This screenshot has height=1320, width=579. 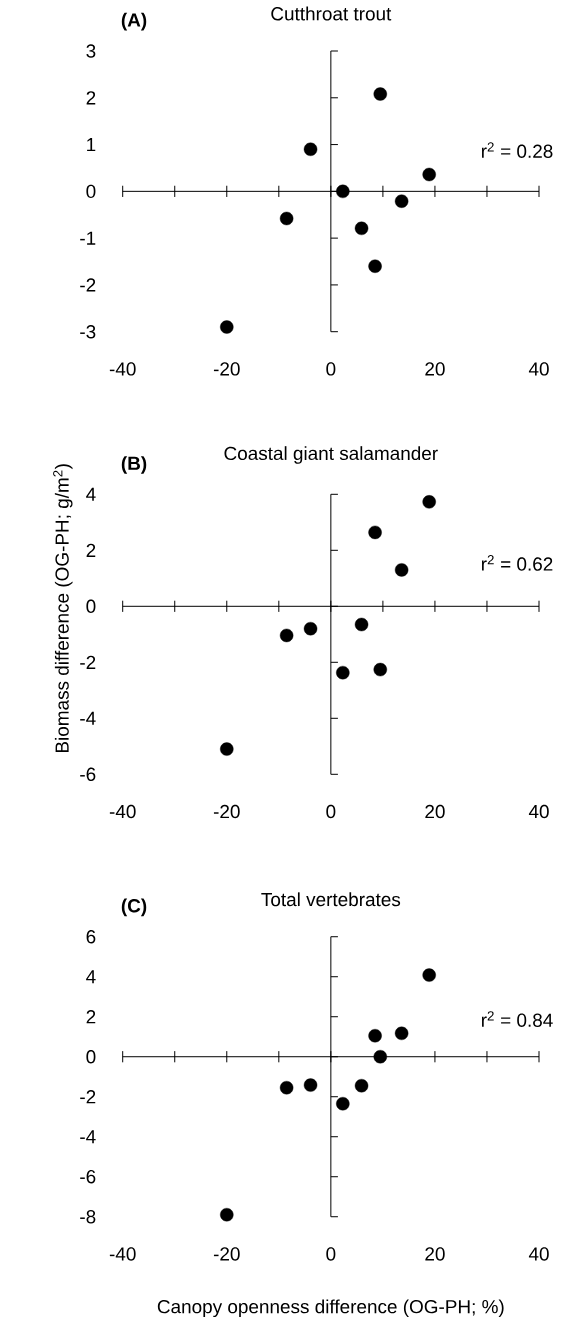 What do you see at coordinates (91, 145) in the screenshot?
I see `y-tick-label: 1` at bounding box center [91, 145].